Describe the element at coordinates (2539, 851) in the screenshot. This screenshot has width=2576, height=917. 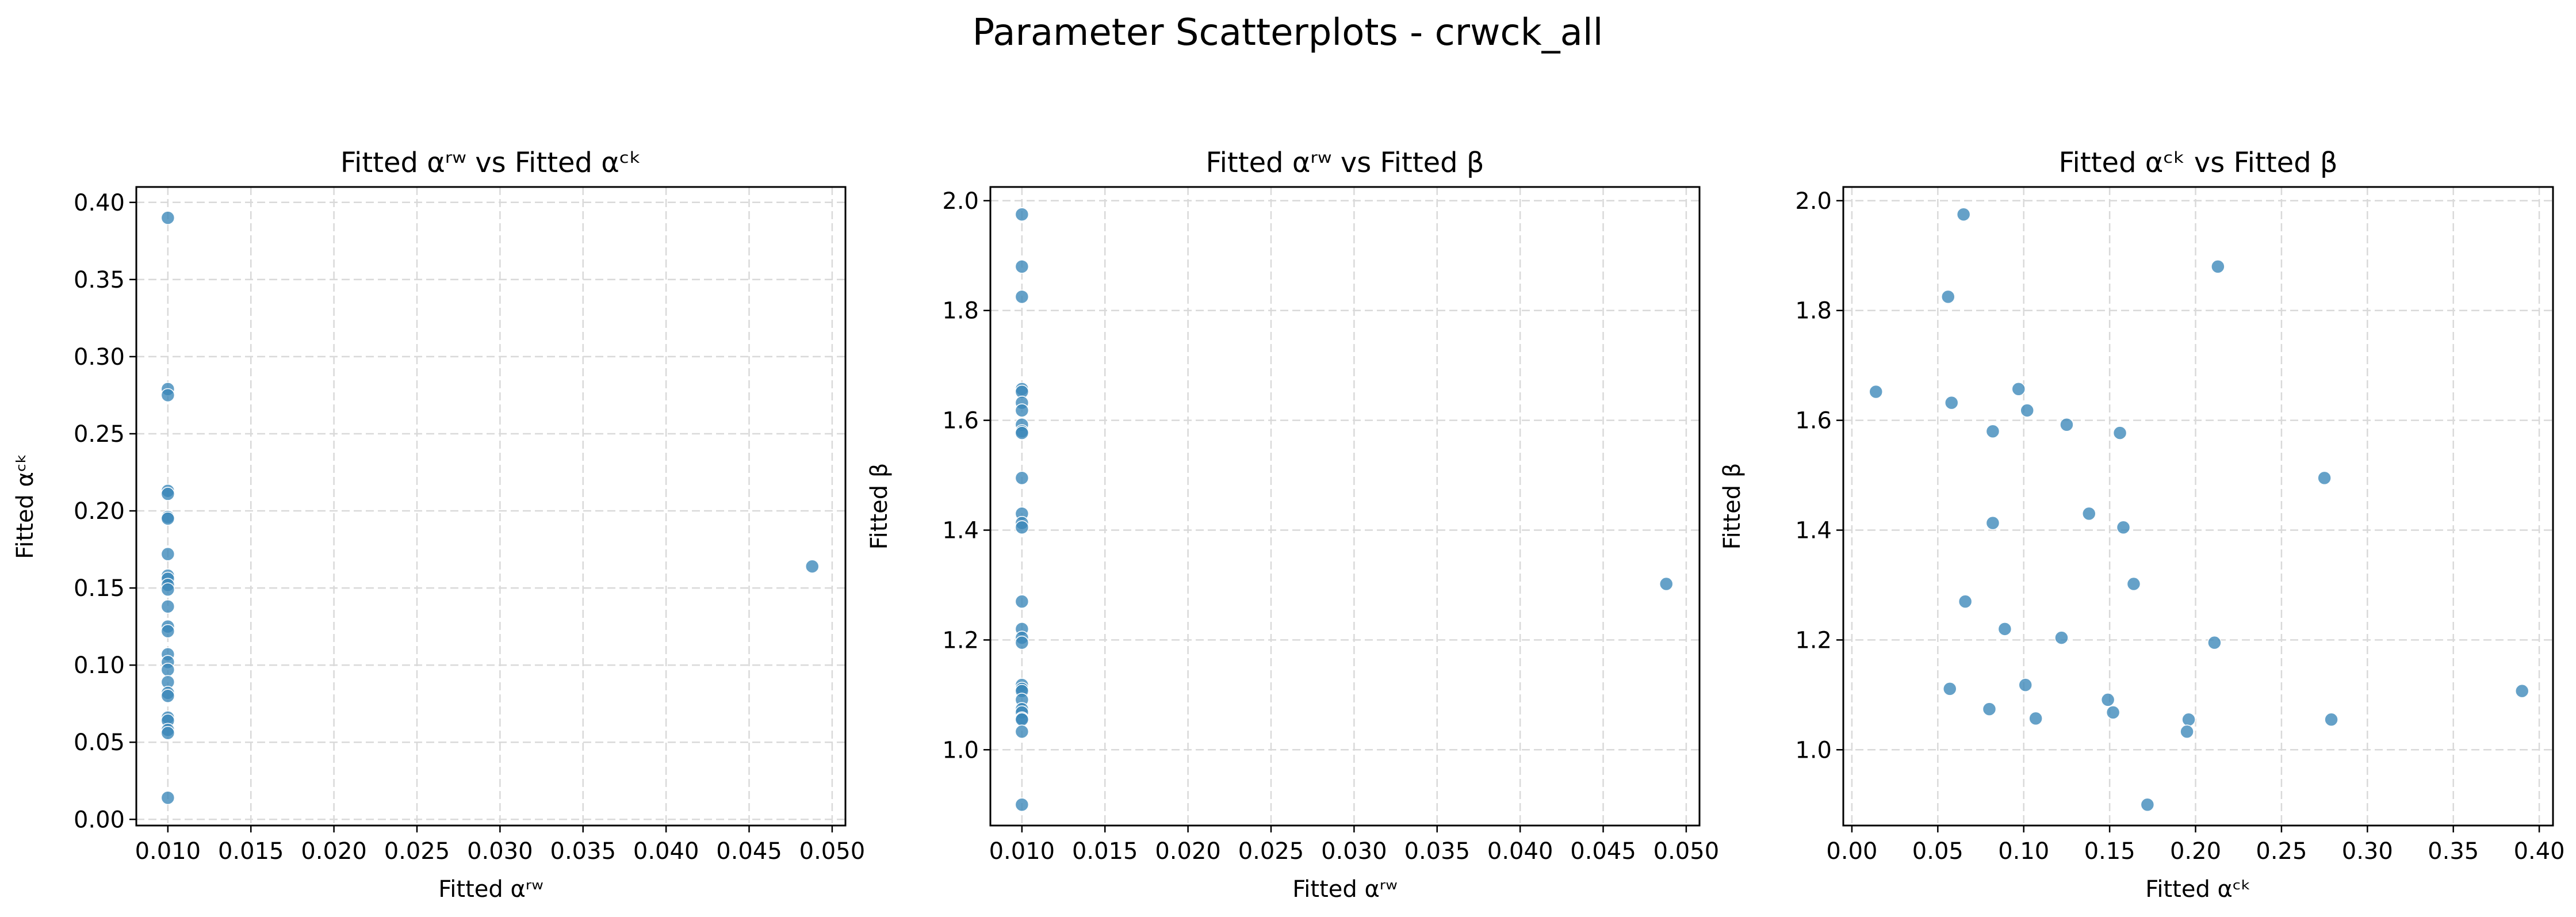
I see `x-tick-label: 0.40` at that location.